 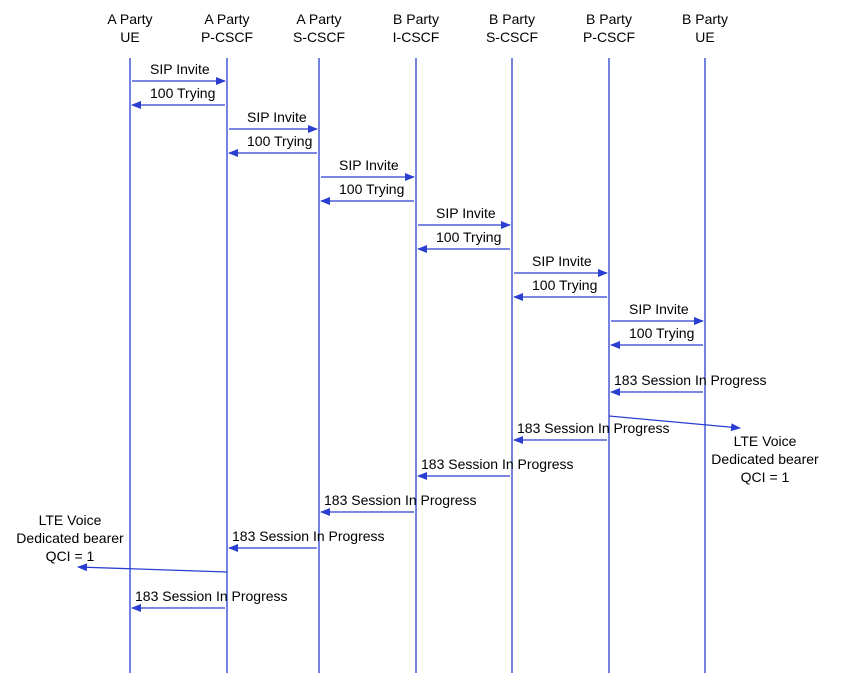 I want to click on participant-label-line2: I-CSCF, so click(x=416, y=37).